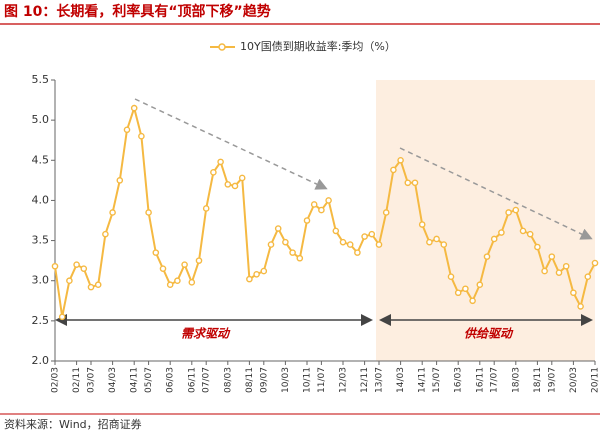 Image resolution: width=600 pixels, height=434 pixels. What do you see at coordinates (489, 334) in the screenshot?
I see `annotation: 供给驱动` at bounding box center [489, 334].